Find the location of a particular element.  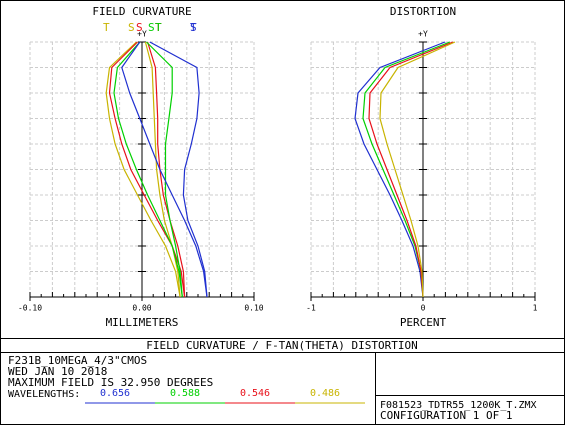

legend-entry: 0.588 is located at coordinates (185, 393).